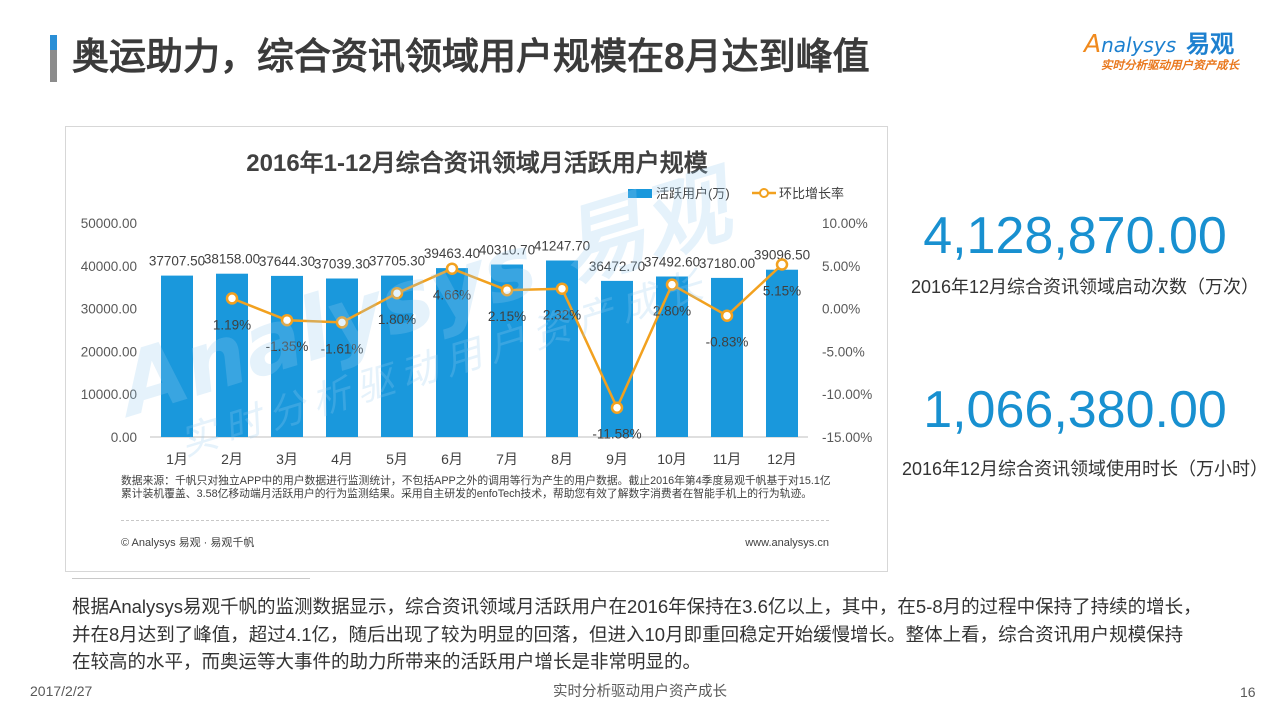  What do you see at coordinates (477, 163) in the screenshot?
I see `chart-title: 2016年1-12月综合资讯领域月活跃用户规模` at bounding box center [477, 163].